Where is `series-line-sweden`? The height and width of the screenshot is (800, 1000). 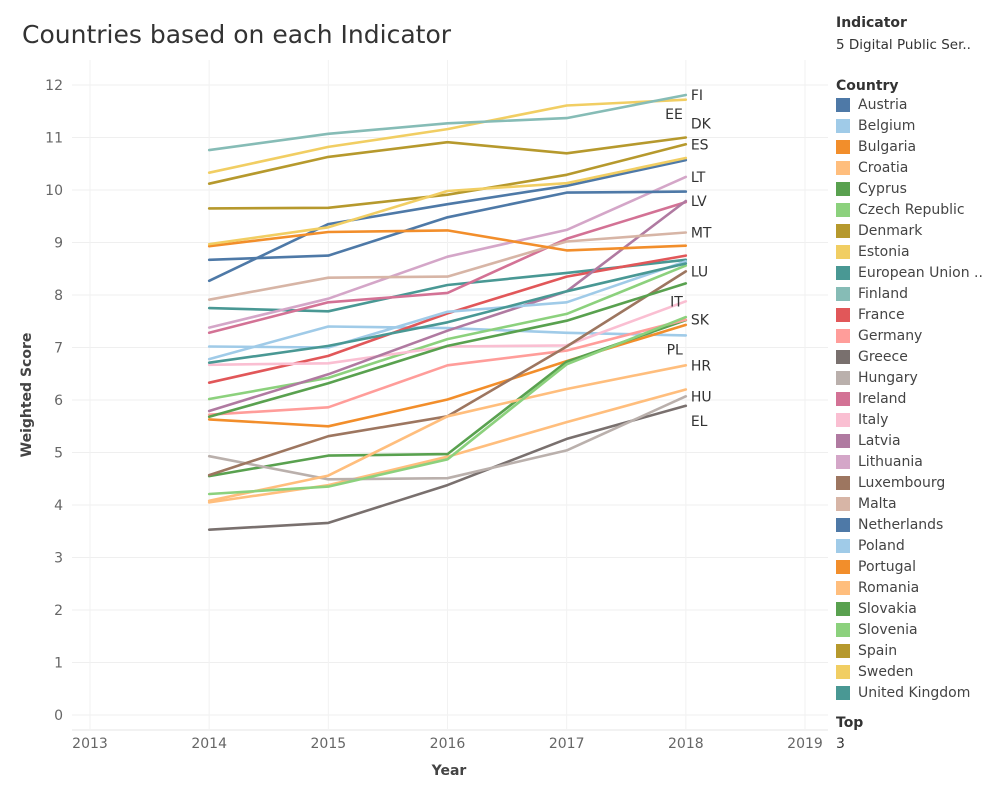
series-line-sweden is located at coordinates (447, 201).